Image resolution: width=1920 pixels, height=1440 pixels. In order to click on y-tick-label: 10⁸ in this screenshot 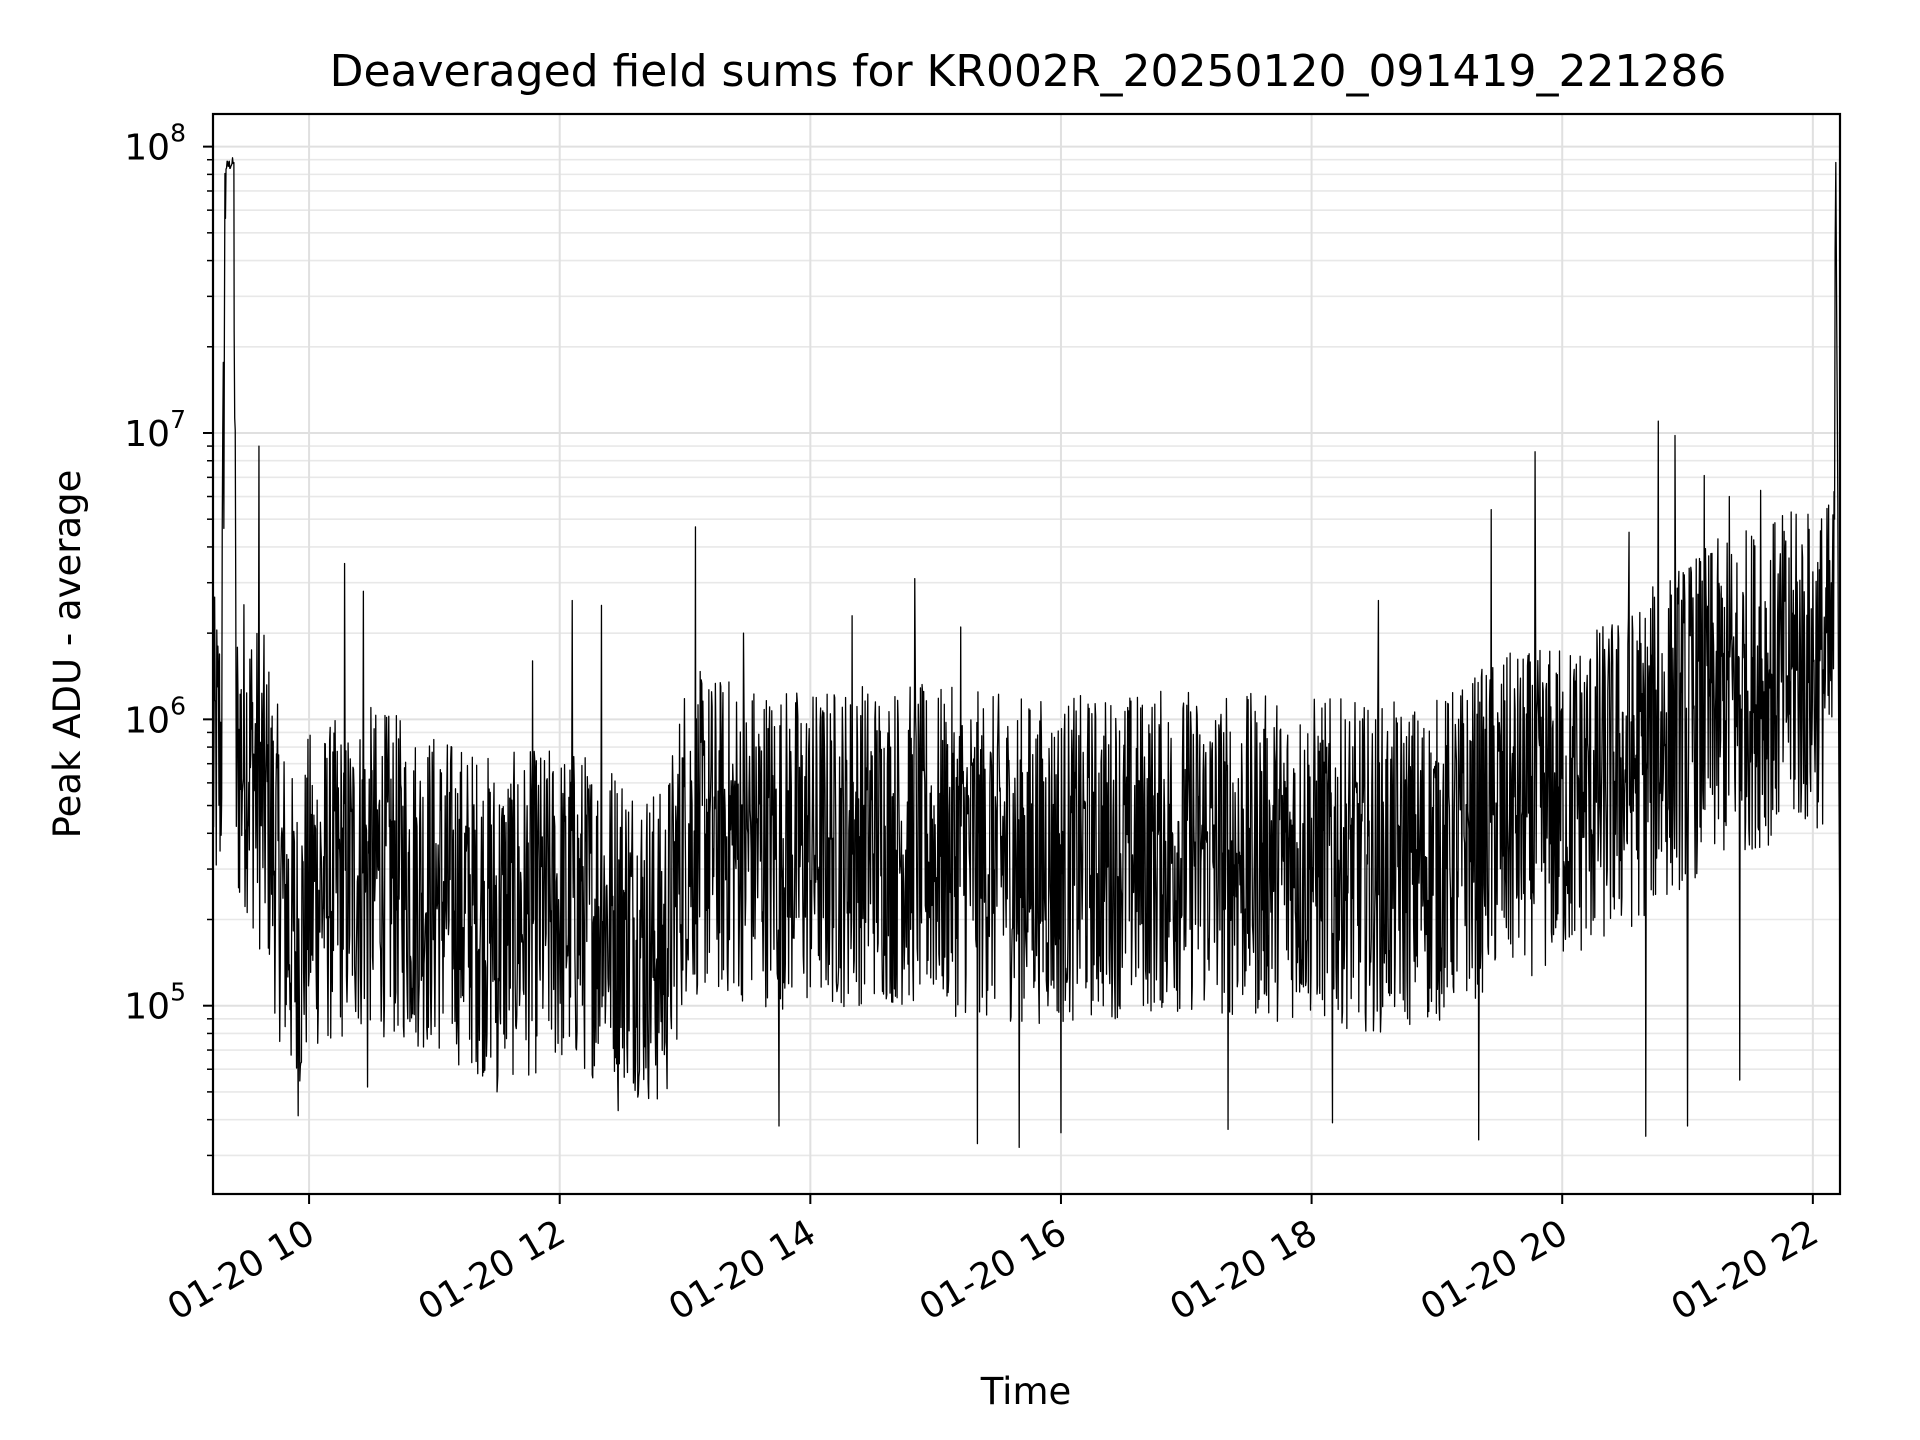, I will do `click(155, 144)`.